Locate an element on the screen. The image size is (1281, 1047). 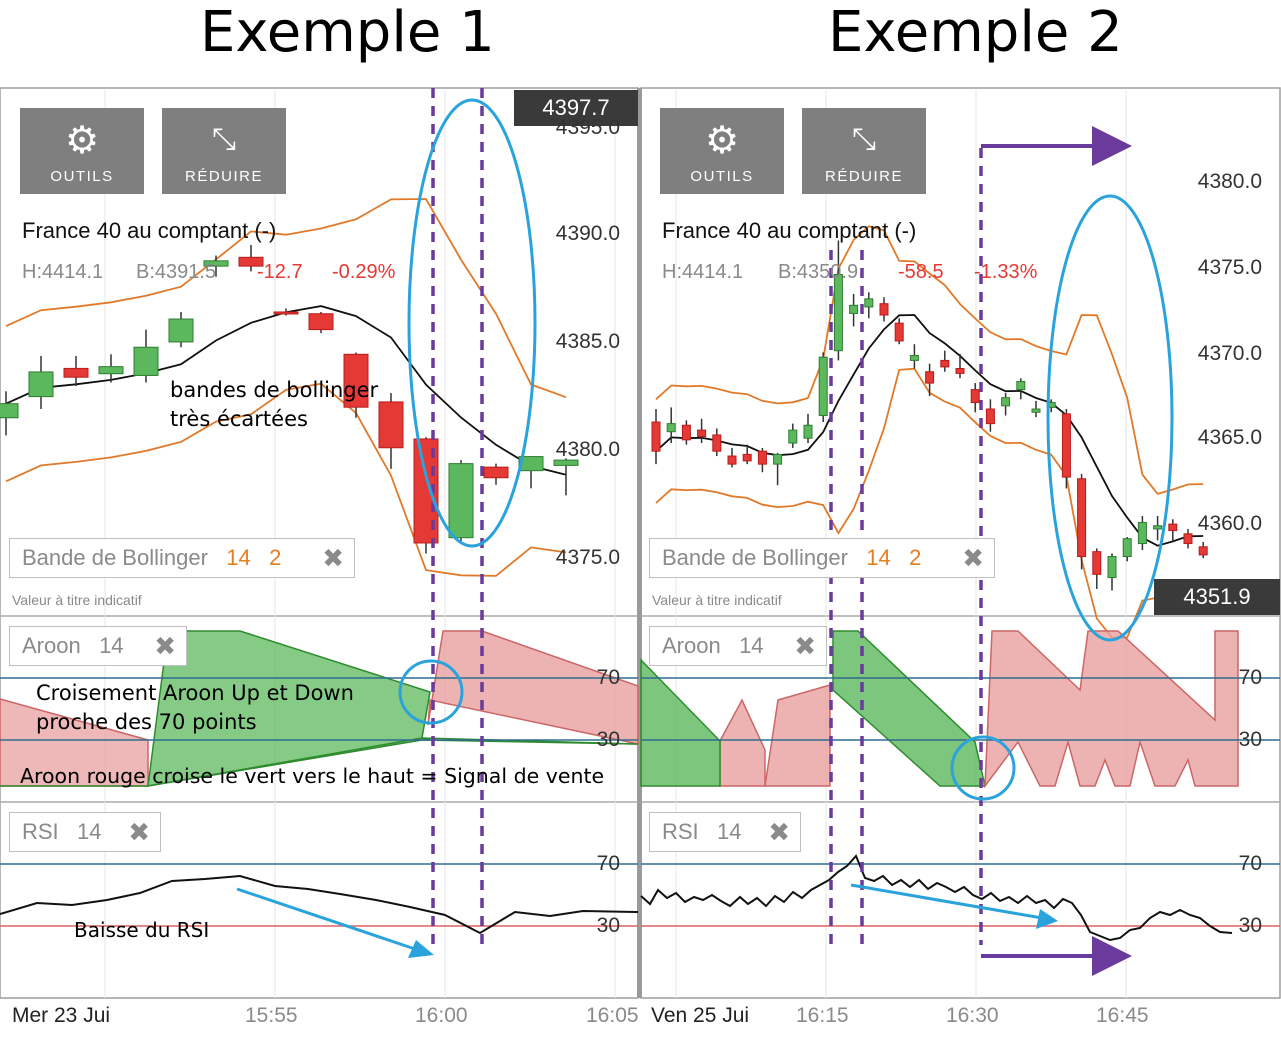
x-axis-label: 15:55 is located at coordinates (271, 1015).